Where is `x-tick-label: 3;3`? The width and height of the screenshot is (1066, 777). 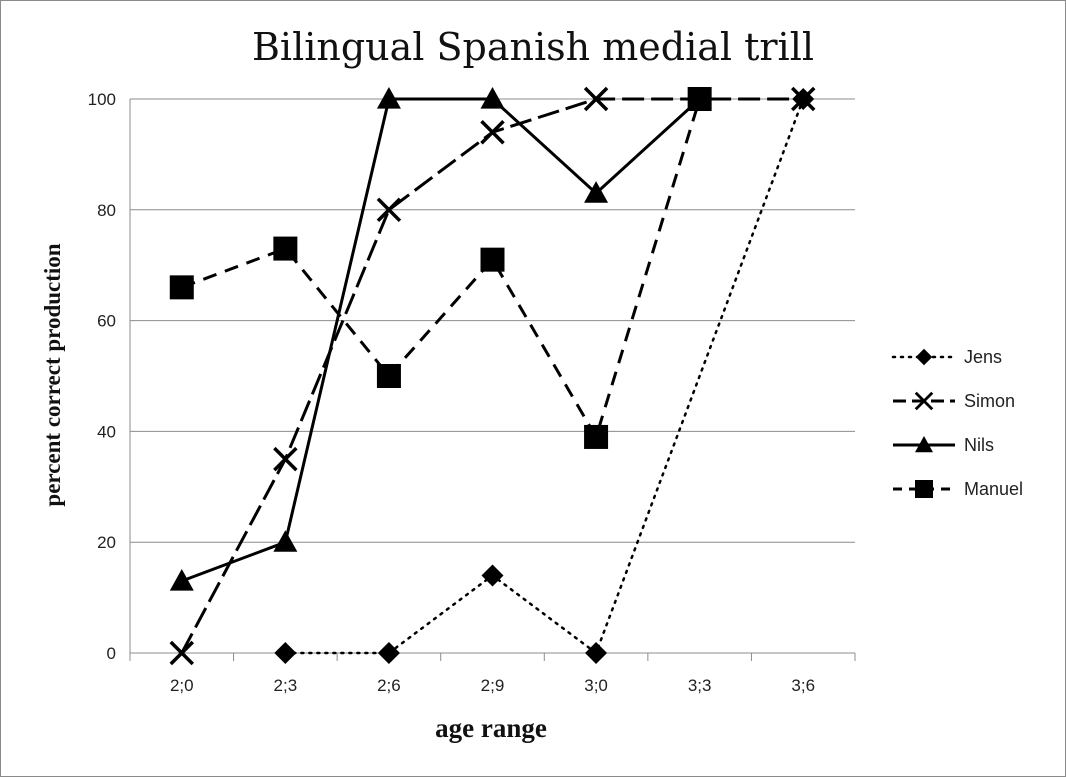 x-tick-label: 3;3 is located at coordinates (700, 685).